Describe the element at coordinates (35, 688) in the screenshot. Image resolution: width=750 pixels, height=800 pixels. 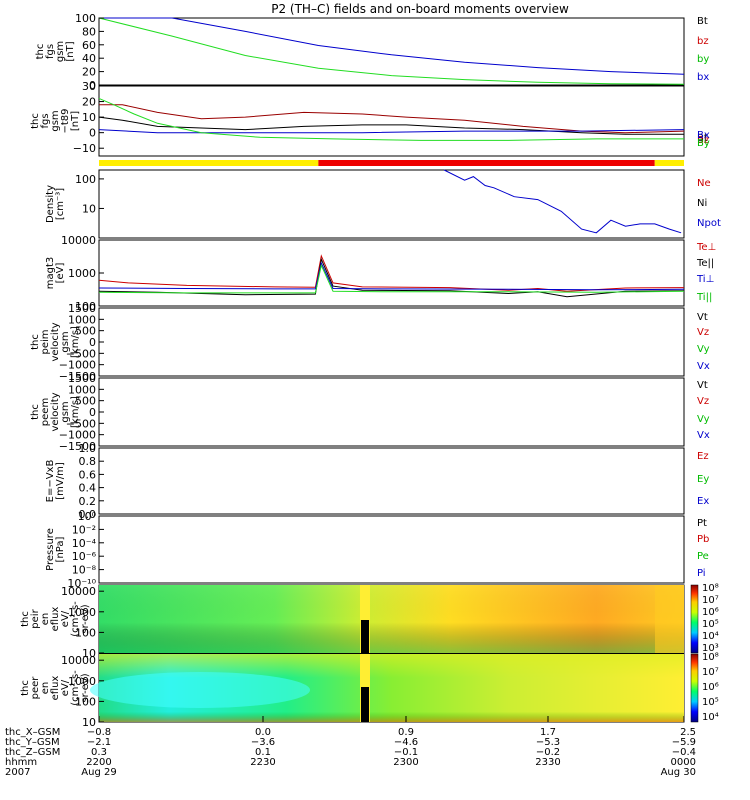
I see `y-axis-label: peer` at that location.